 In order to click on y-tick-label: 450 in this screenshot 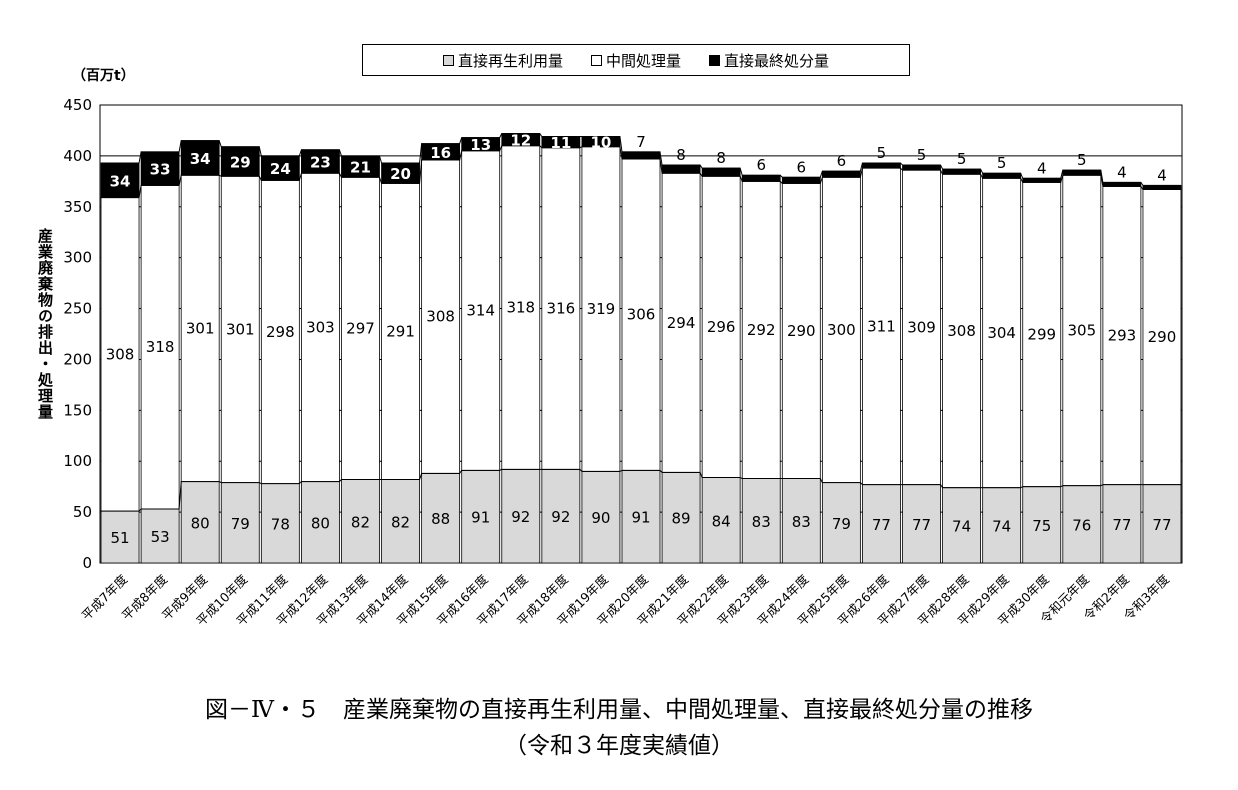, I will do `click(77, 105)`.